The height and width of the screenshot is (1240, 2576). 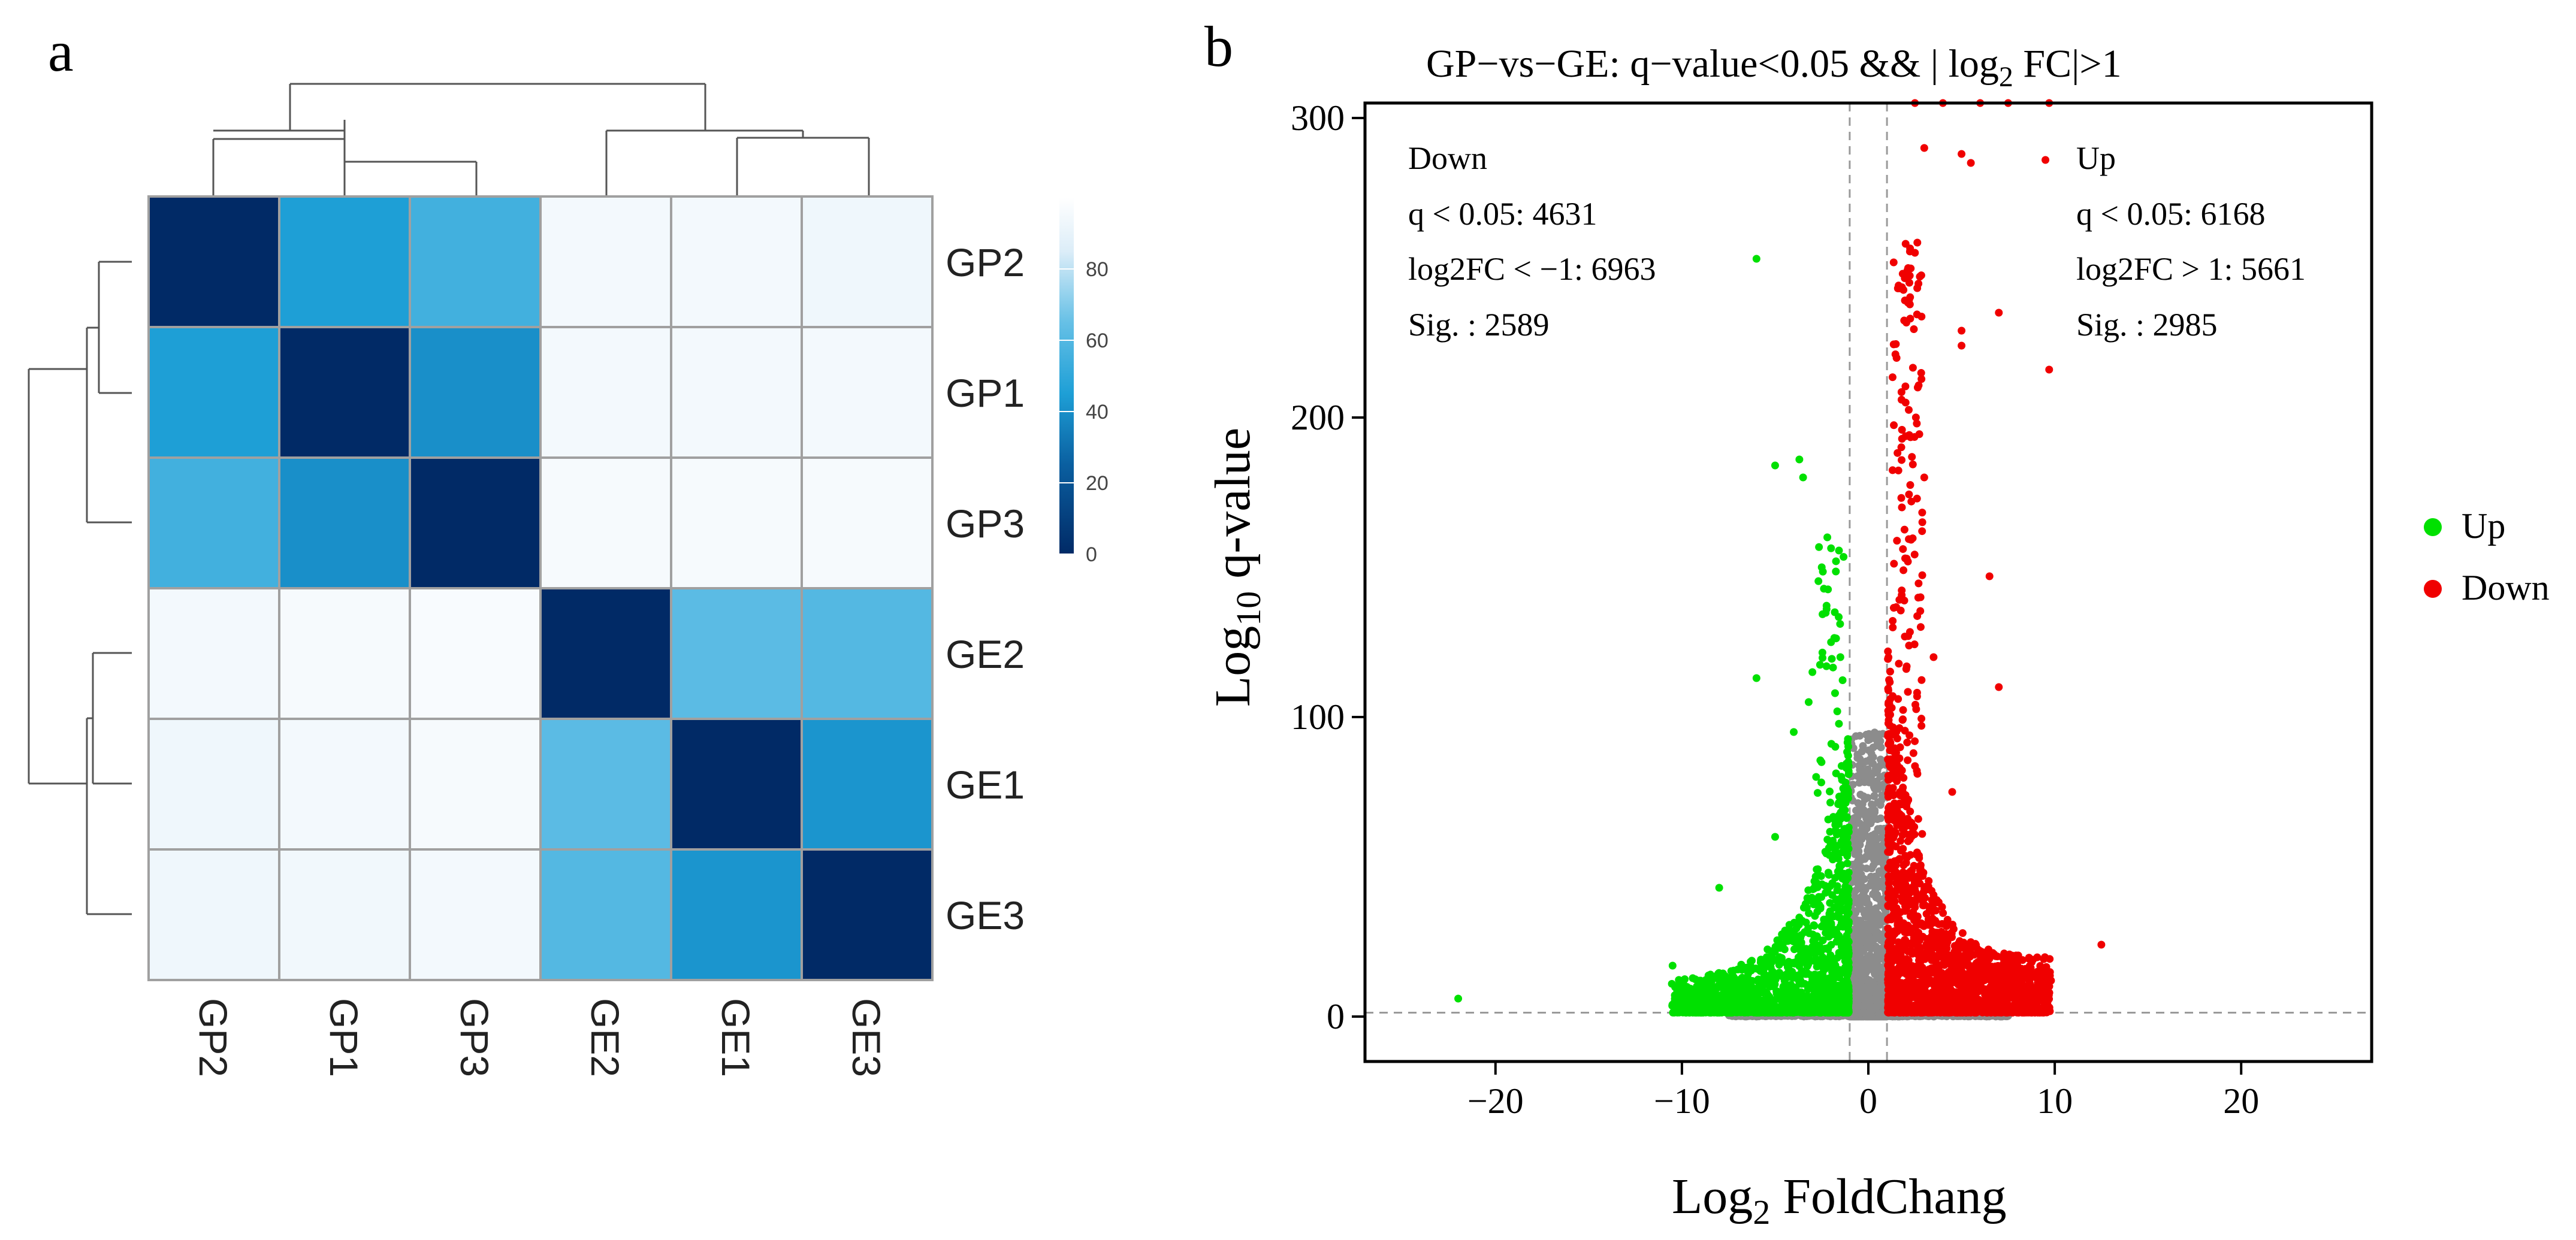 I want to click on heatmap-row-label: GP3, so click(x=986, y=523).